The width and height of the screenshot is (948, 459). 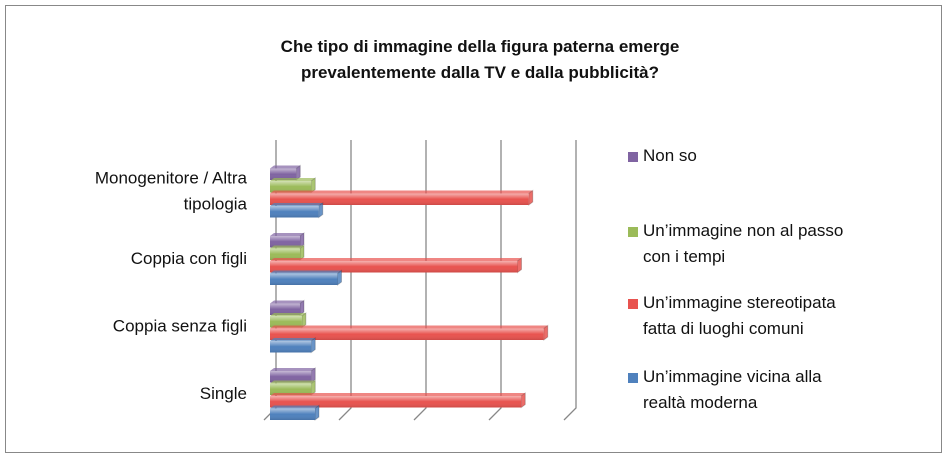 What do you see at coordinates (189, 258) in the screenshot?
I see `category-label: Coppia con figli` at bounding box center [189, 258].